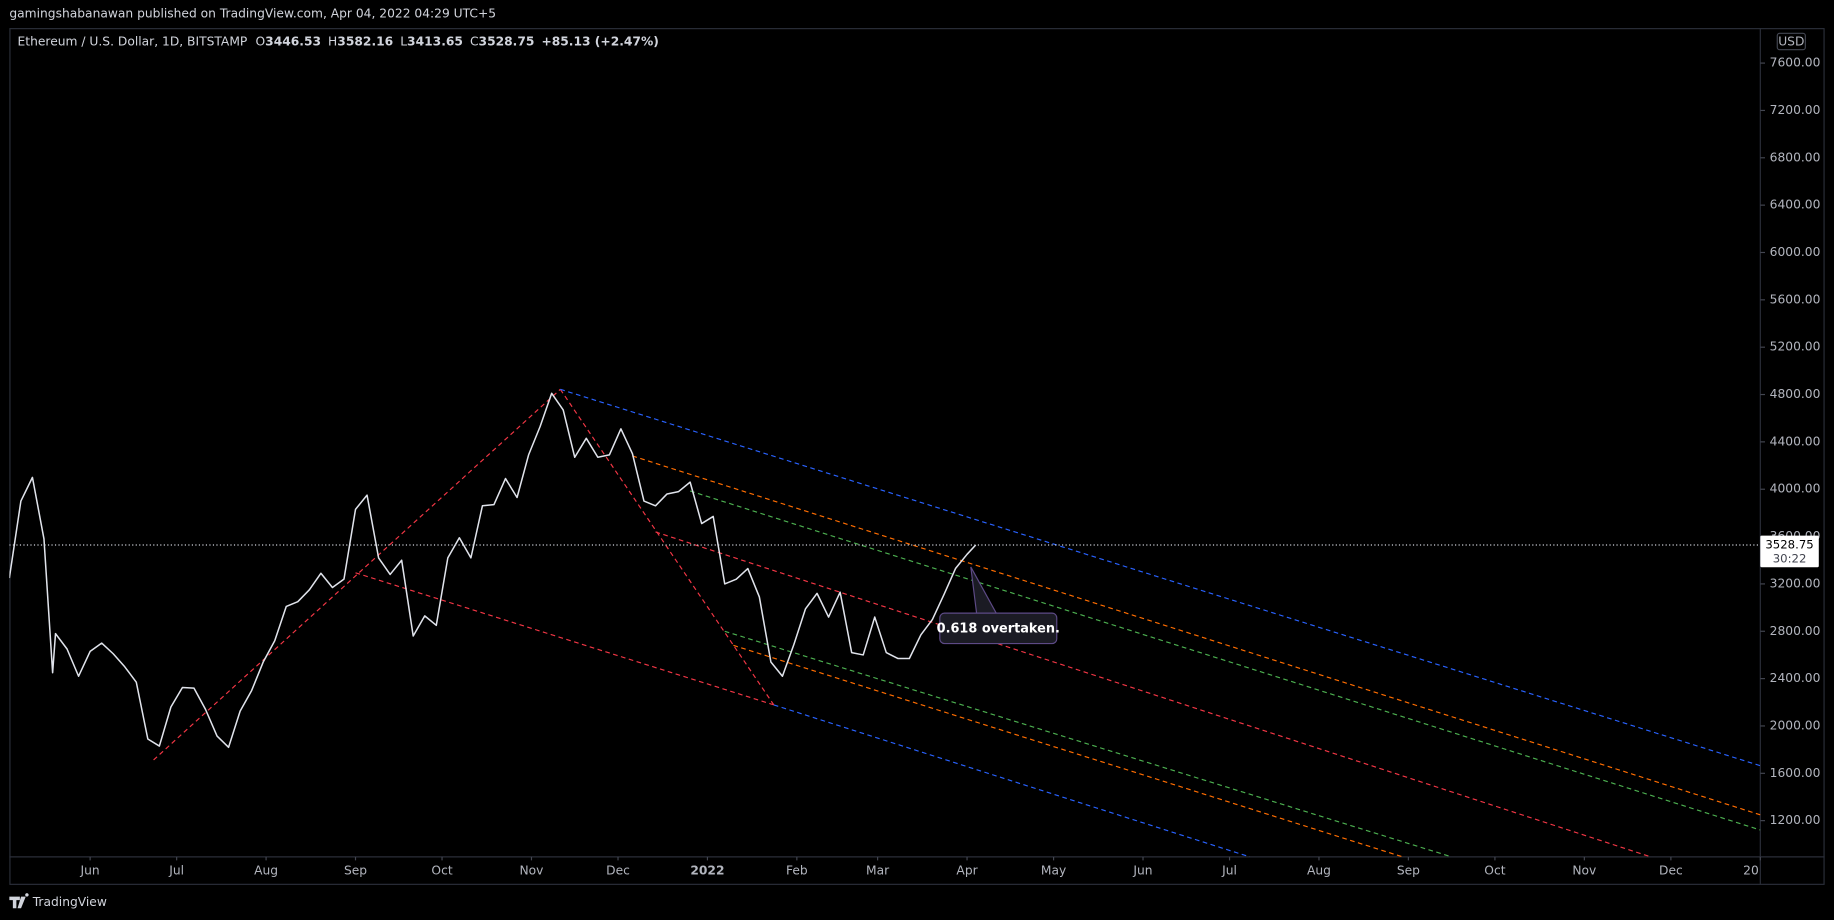 The width and height of the screenshot is (1834, 920). Describe the element at coordinates (1795, 725) in the screenshot. I see `y-tick-label: 2000.00` at that location.